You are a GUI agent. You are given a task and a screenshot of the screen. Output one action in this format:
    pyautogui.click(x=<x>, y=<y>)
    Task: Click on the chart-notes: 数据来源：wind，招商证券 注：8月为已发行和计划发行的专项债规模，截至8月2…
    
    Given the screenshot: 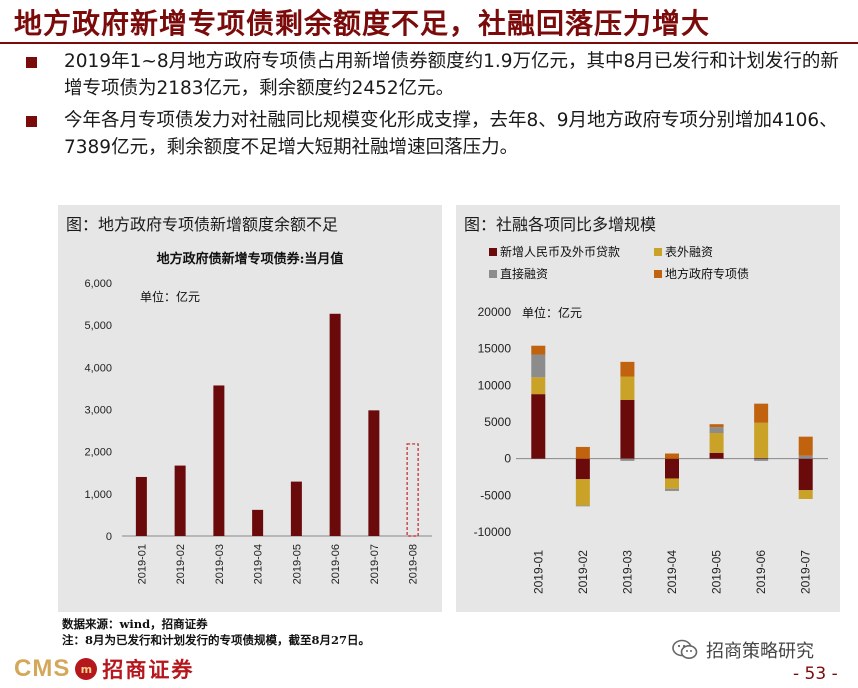 What is the action you would take?
    pyautogui.click(x=216, y=632)
    